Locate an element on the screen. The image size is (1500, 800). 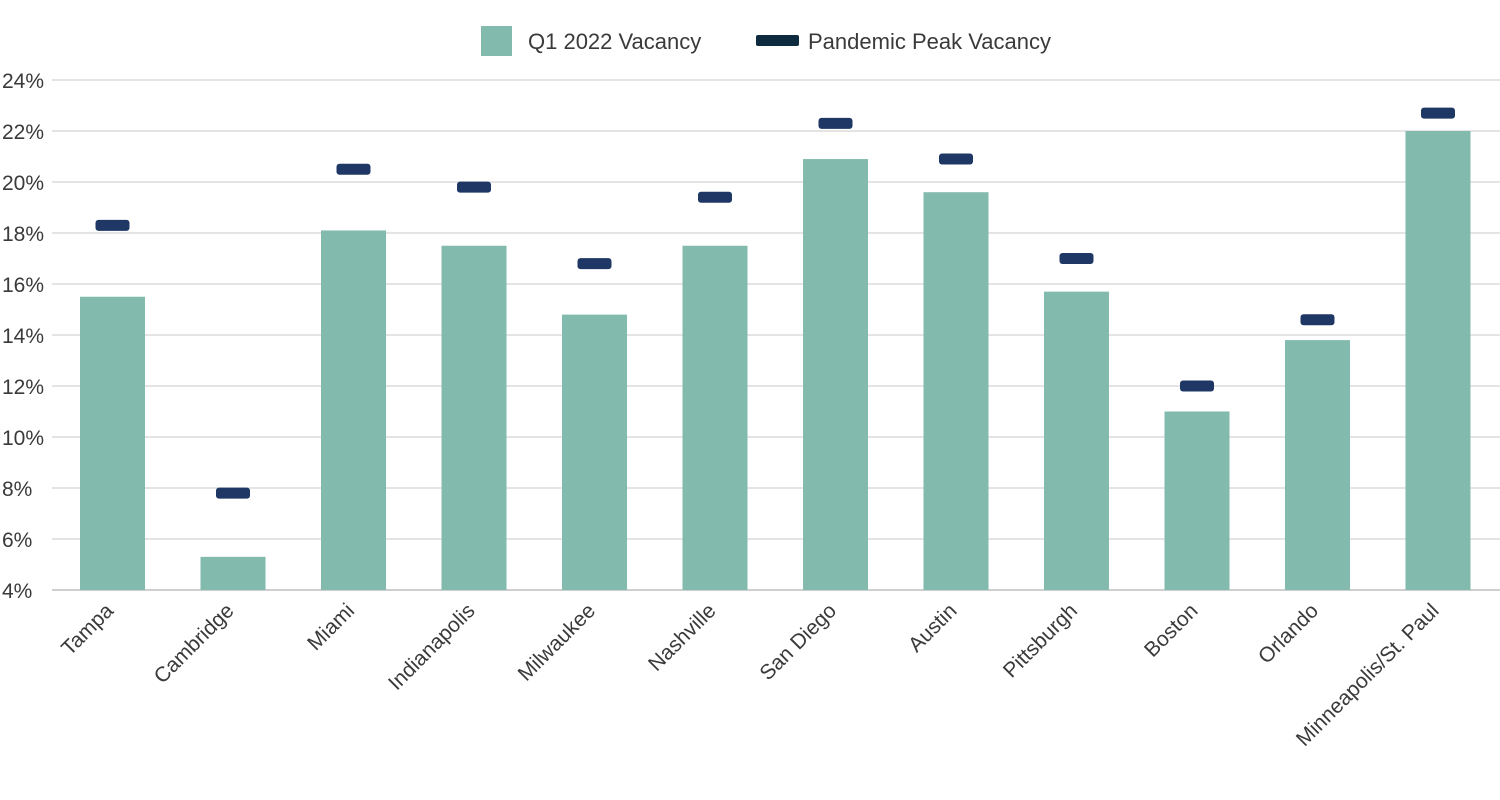
y-tick-label: 18% is located at coordinates (23, 234).